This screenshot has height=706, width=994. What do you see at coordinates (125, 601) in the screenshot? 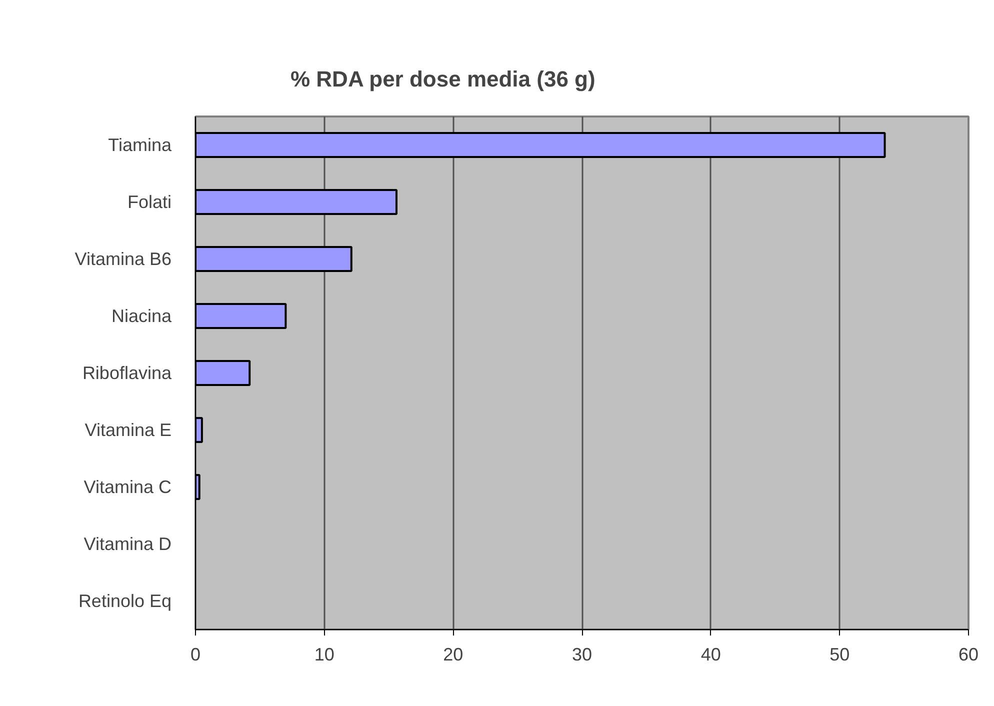
I see `y-tick-label: Retinolo Eq` at bounding box center [125, 601].